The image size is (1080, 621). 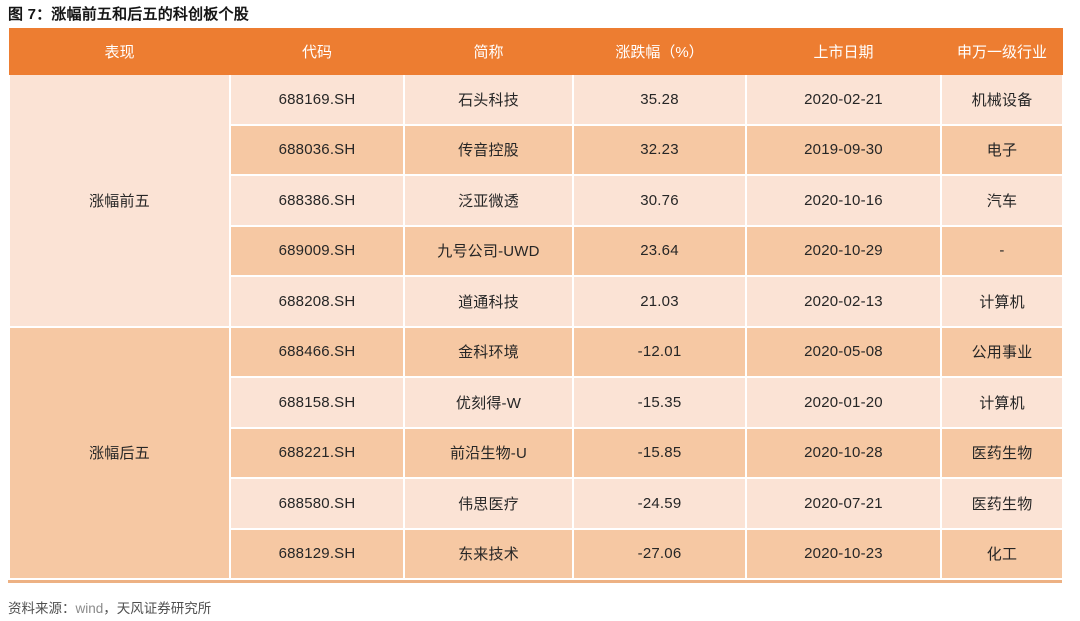 What do you see at coordinates (659, 100) in the screenshot?
I see `cell-change: 35.28` at bounding box center [659, 100].